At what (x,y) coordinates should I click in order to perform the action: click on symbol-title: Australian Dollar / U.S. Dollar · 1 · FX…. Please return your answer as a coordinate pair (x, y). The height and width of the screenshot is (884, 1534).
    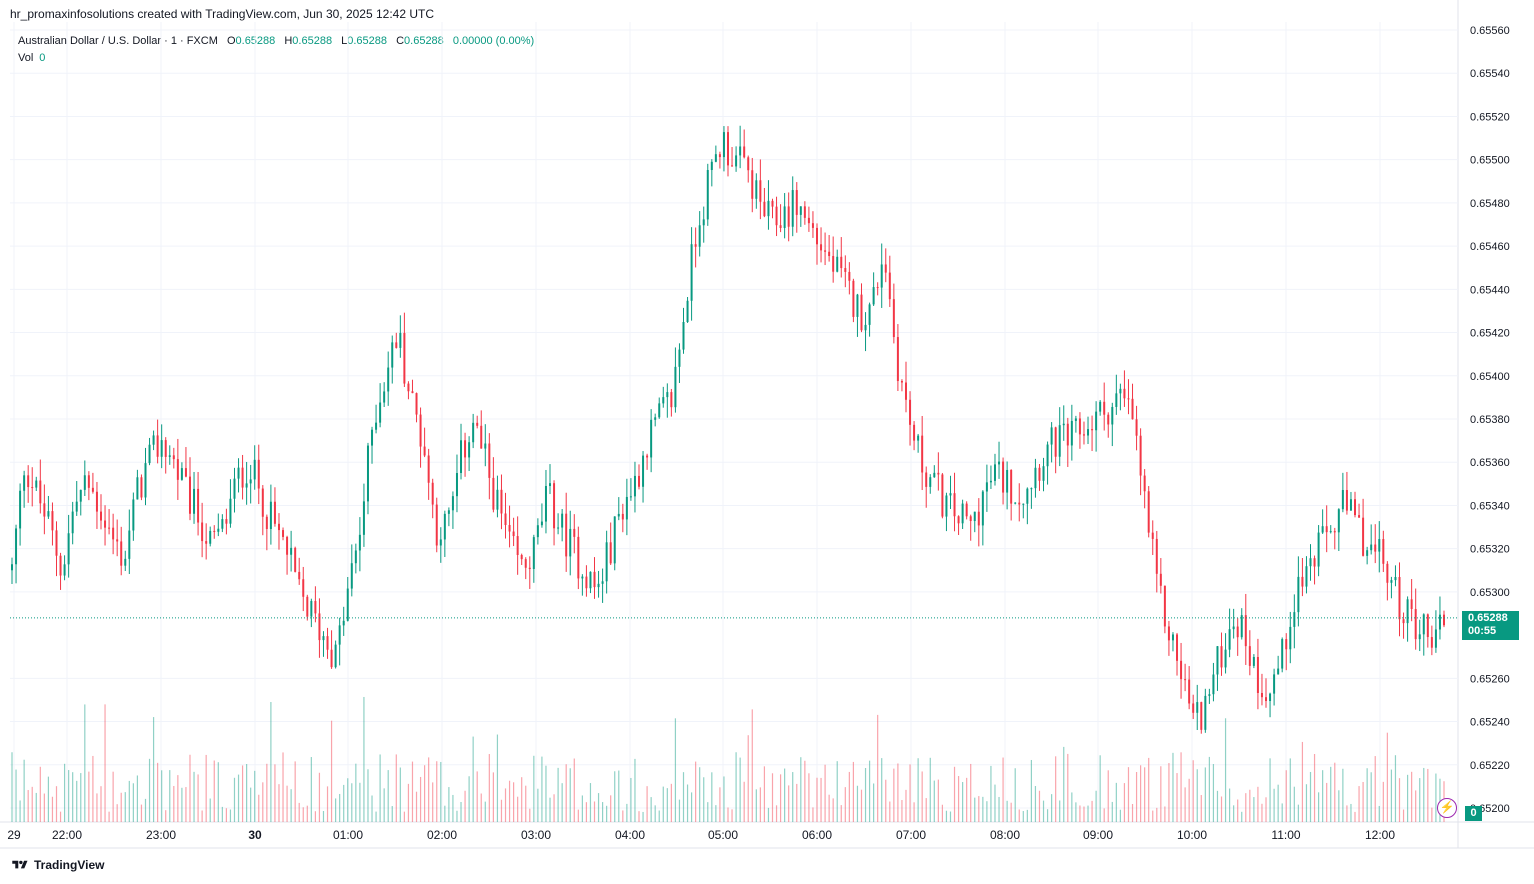
    Looking at the image, I should click on (118, 41).